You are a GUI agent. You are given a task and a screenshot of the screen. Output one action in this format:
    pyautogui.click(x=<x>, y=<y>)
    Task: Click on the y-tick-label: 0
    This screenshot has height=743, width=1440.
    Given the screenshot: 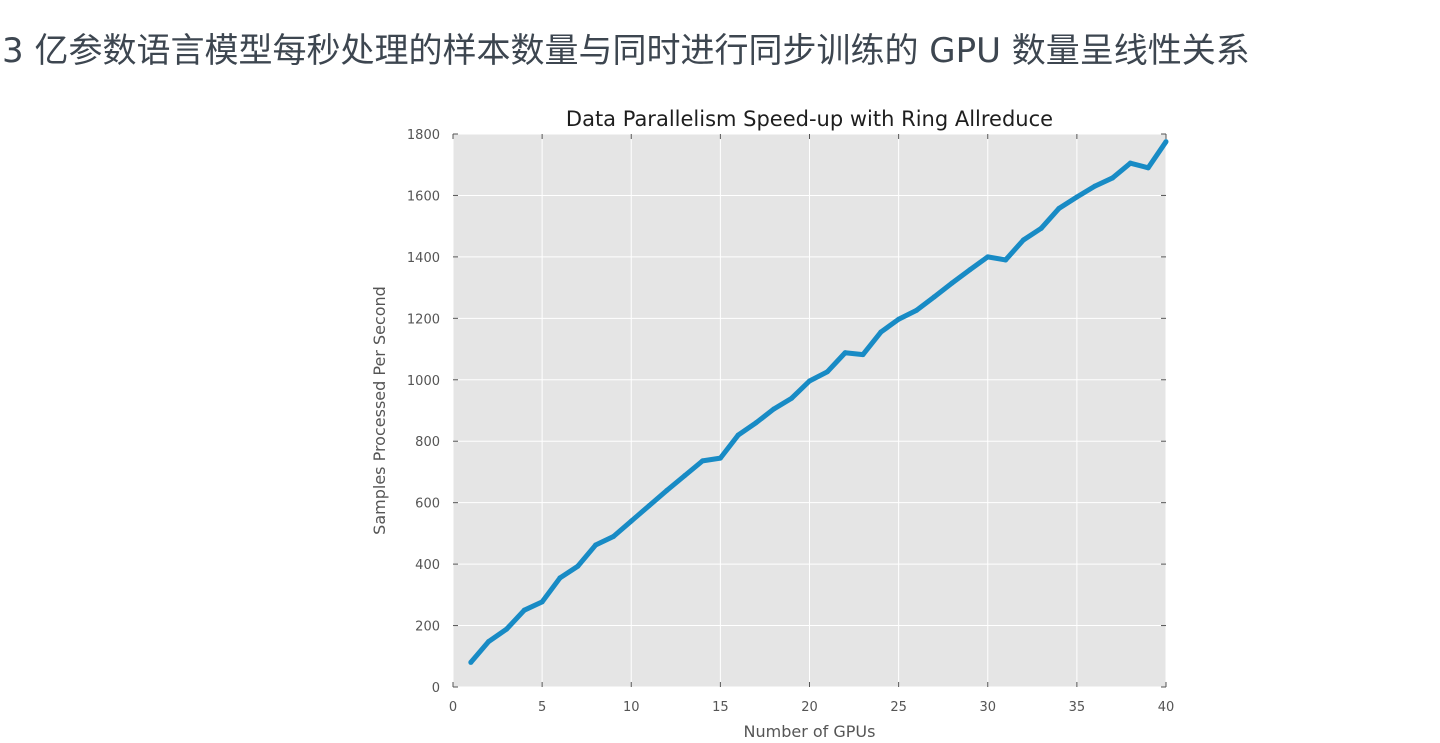 What is the action you would take?
    pyautogui.click(x=436, y=688)
    